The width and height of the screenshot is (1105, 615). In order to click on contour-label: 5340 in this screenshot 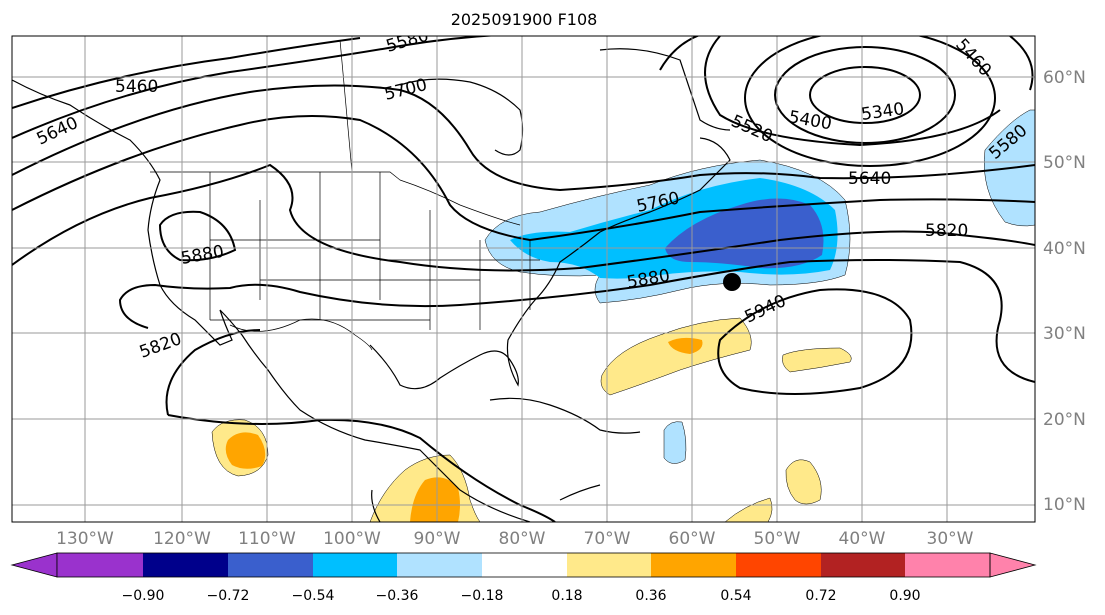, I will do `click(883, 112)`.